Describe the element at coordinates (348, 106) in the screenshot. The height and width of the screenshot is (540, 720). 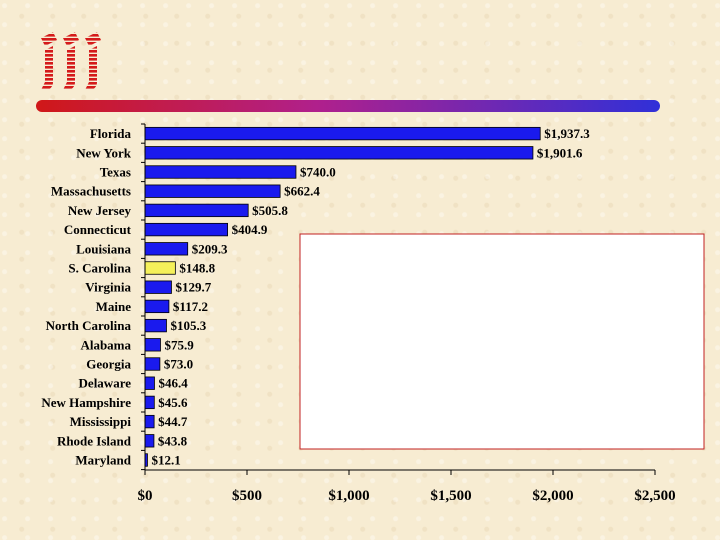
I see `header-divider` at that location.